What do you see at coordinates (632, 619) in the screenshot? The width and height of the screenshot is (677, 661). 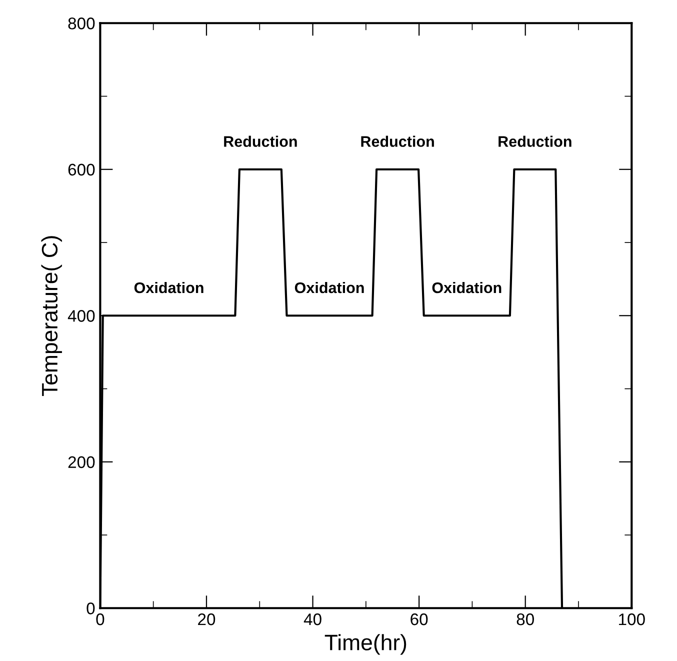 I see `x-tick-label: 100` at bounding box center [632, 619].